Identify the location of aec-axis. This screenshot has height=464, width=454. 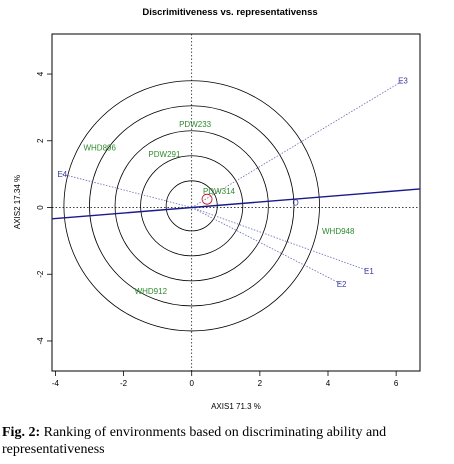
(236, 204).